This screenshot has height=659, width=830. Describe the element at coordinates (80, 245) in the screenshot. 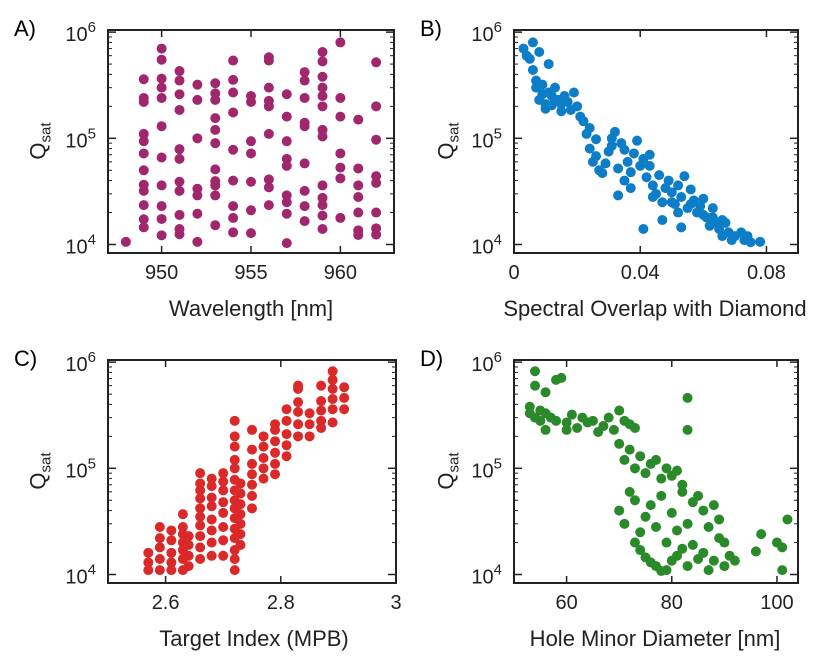

I see `y-tick-label-a: 104` at that location.